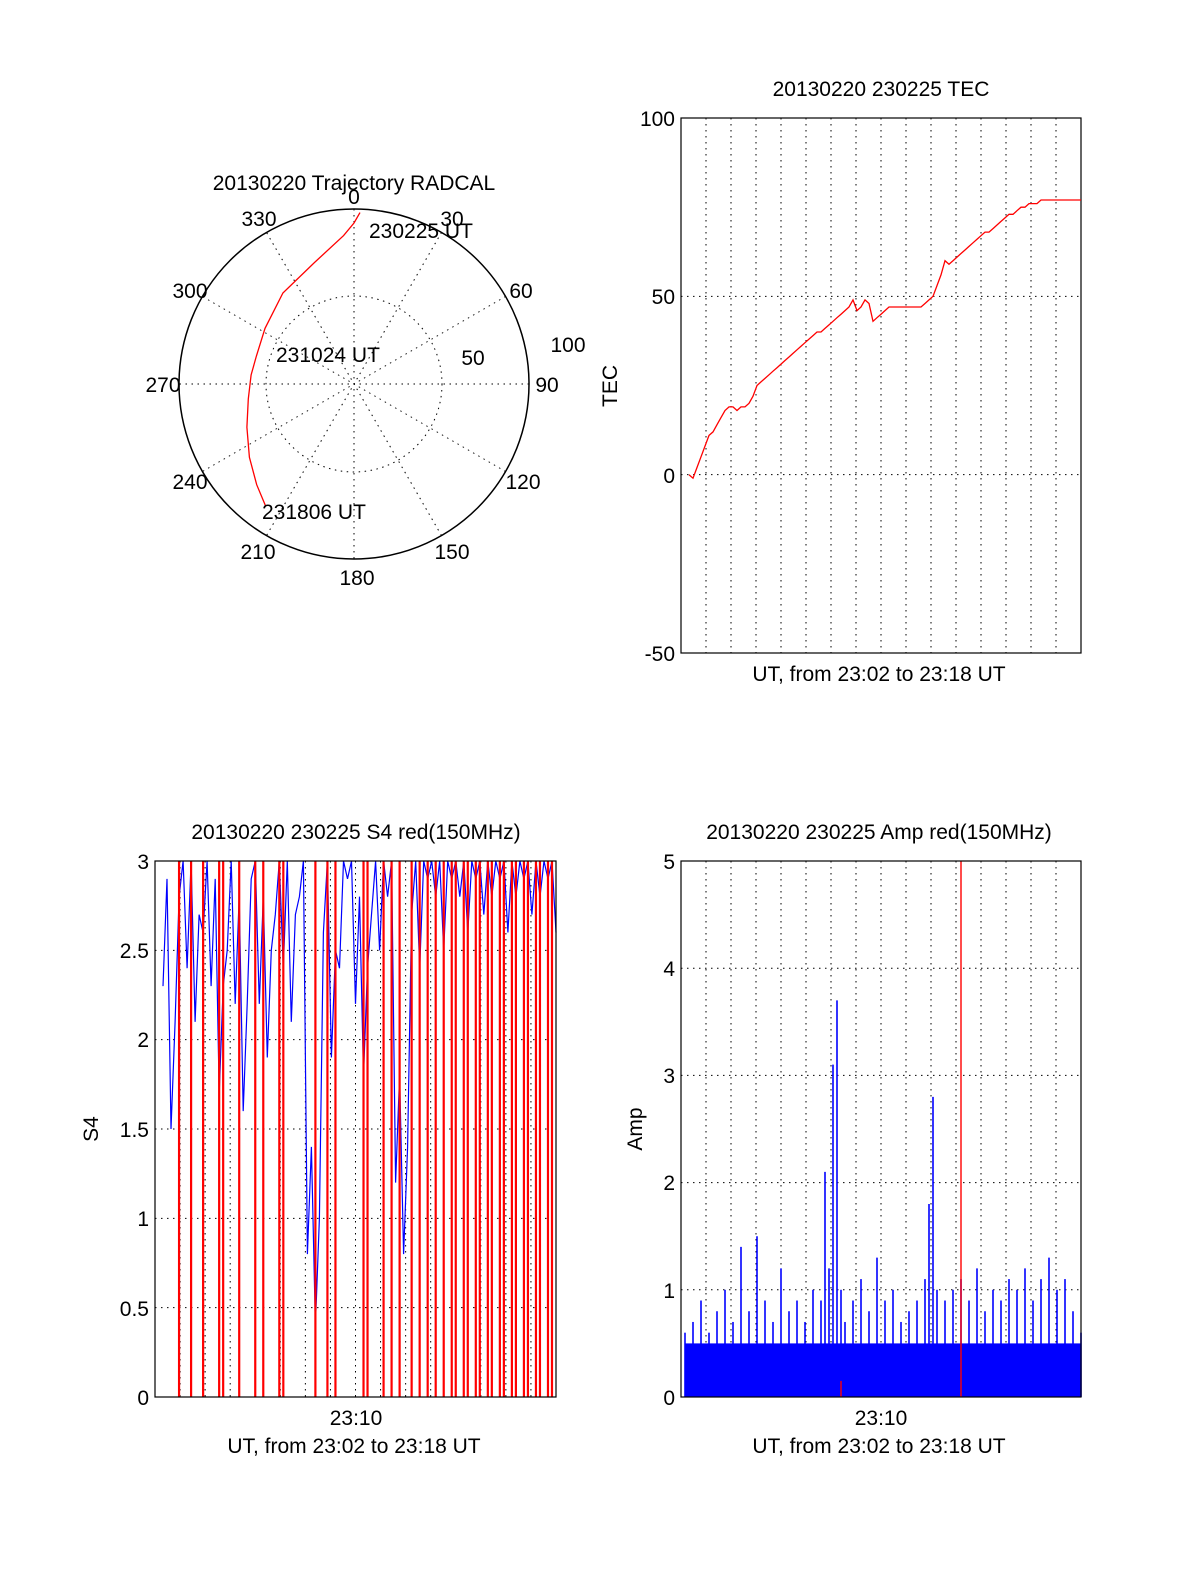 This screenshot has height=1575, width=1200. I want to click on polar-spokes, so click(354, 384).